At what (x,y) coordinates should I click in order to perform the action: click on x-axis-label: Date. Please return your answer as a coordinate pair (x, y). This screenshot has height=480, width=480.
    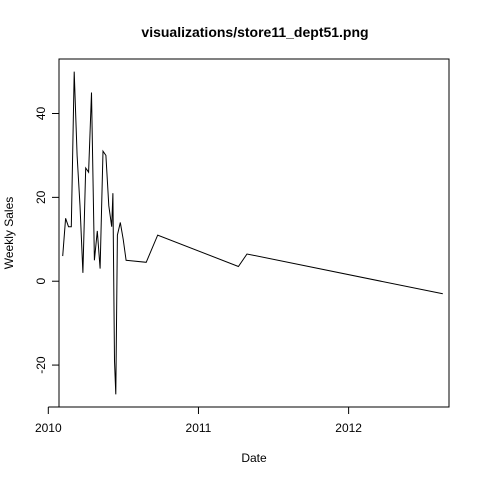
    Looking at the image, I should click on (254, 458).